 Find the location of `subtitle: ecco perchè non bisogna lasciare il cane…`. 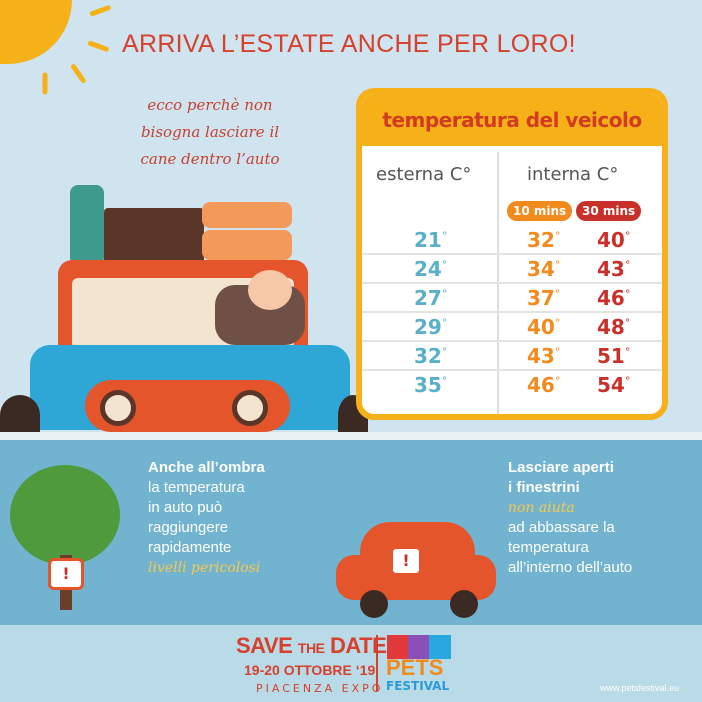

subtitle: ecco perchè non bisogna lasciare il cane… is located at coordinates (210, 132).